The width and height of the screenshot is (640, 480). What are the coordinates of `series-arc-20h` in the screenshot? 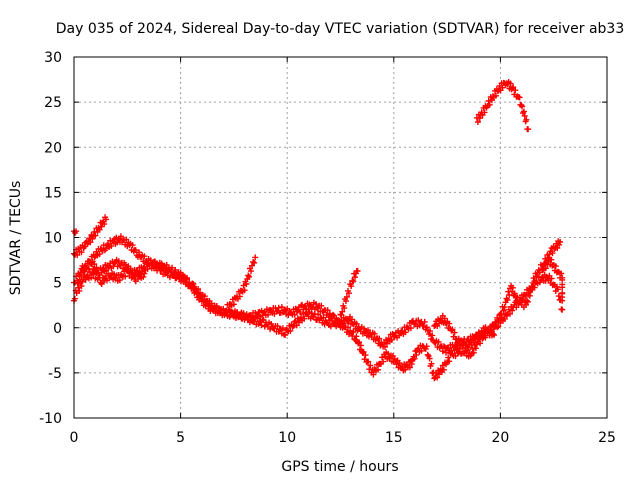 It's located at (502, 106).